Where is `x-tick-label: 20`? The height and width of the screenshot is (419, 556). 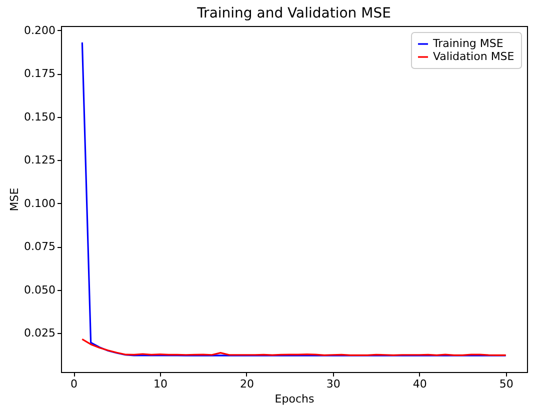 x-tick-label: 20 is located at coordinates (247, 384).